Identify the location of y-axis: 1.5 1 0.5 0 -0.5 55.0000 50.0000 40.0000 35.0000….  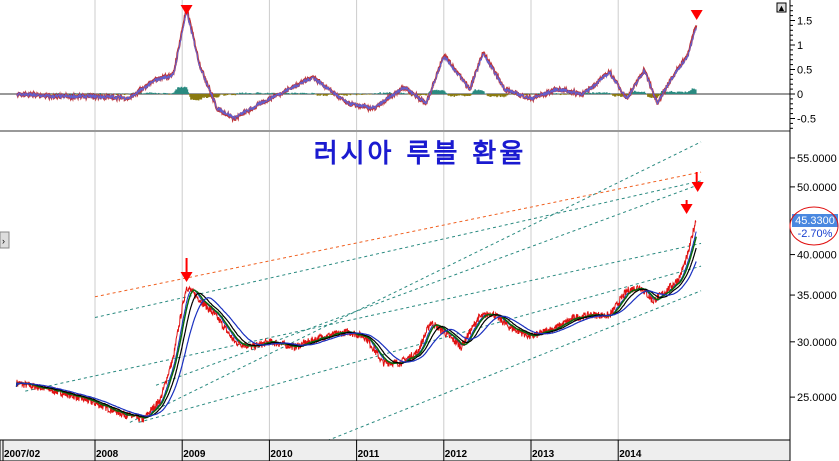
(813, 204).